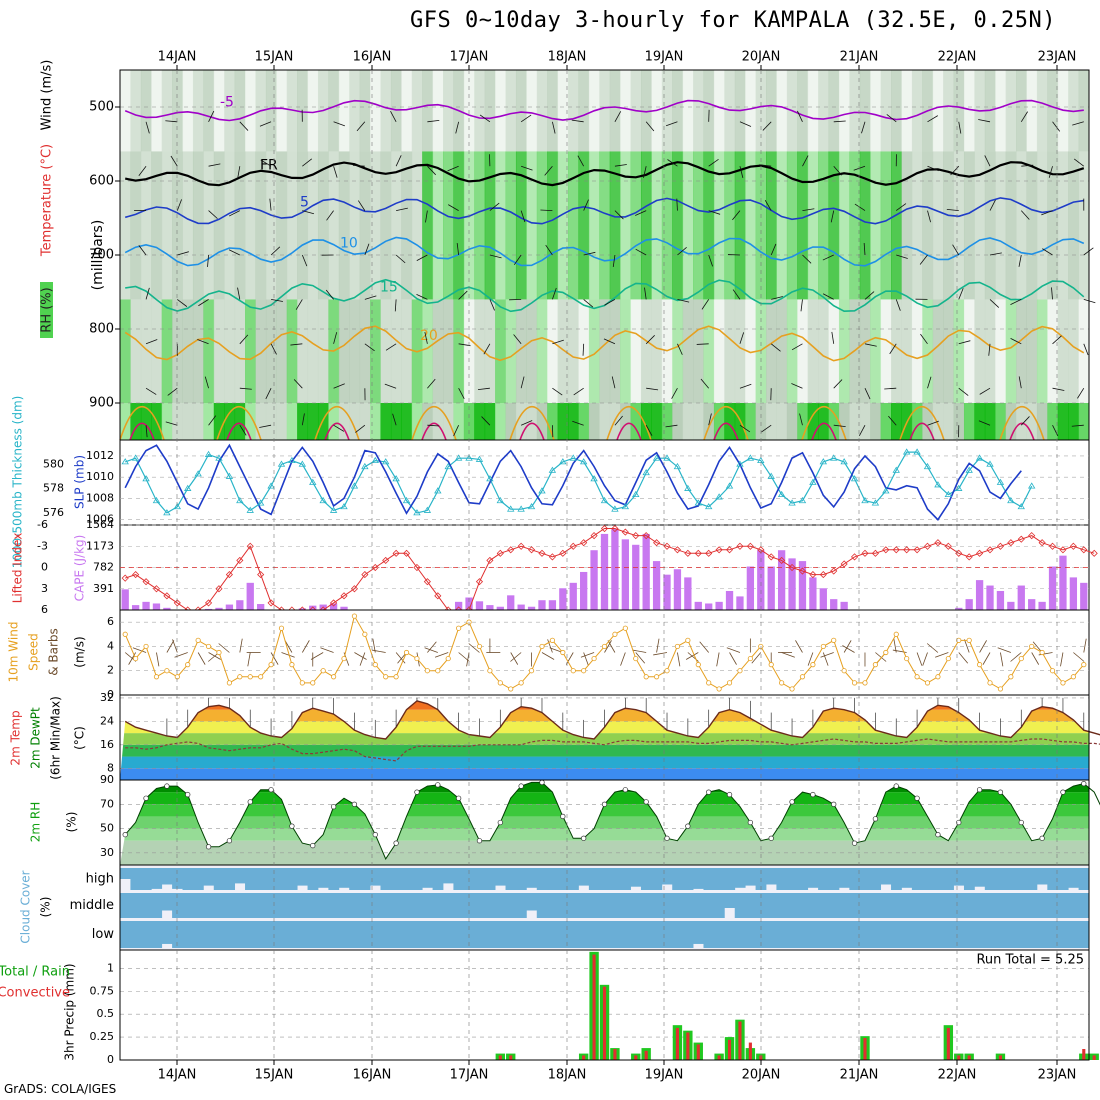 The image size is (1100, 1100). What do you see at coordinates (102, 990) in the screenshot?
I see `precip-tick-label: 0.75` at bounding box center [102, 990].